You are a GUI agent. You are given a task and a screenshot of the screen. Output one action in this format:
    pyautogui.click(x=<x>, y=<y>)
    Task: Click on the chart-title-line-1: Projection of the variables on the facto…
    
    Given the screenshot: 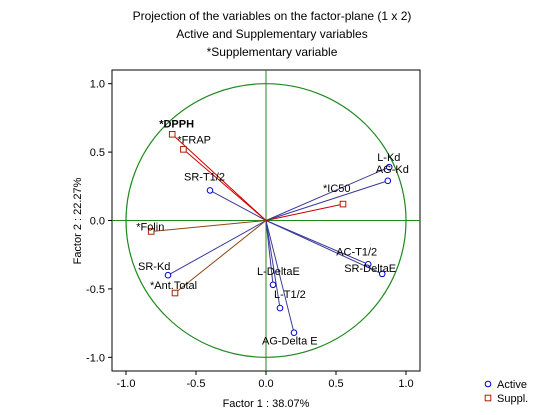 What is the action you would take?
    pyautogui.click(x=272, y=16)
    